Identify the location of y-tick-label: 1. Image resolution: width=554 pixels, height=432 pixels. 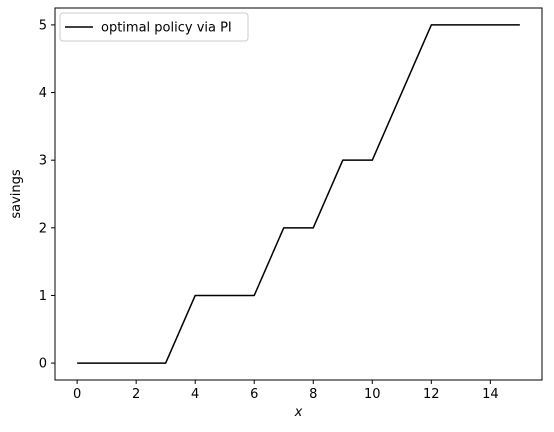
(43, 296).